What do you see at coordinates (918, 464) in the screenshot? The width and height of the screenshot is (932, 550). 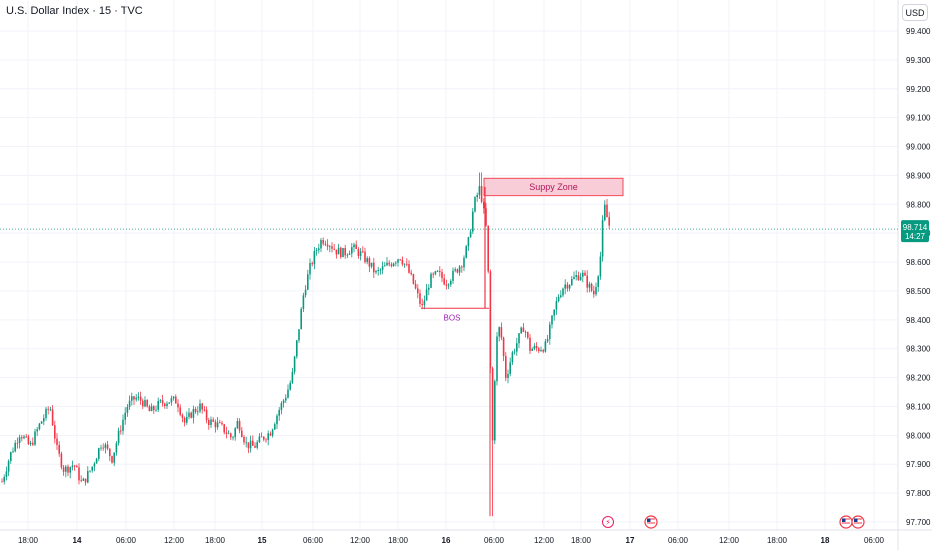 I see `y-tick-label: 97.900` at bounding box center [918, 464].